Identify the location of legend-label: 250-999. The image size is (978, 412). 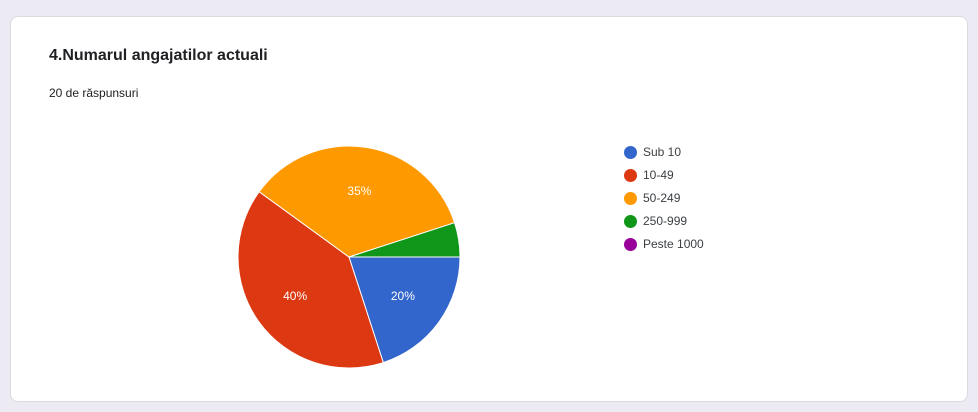
(665, 221).